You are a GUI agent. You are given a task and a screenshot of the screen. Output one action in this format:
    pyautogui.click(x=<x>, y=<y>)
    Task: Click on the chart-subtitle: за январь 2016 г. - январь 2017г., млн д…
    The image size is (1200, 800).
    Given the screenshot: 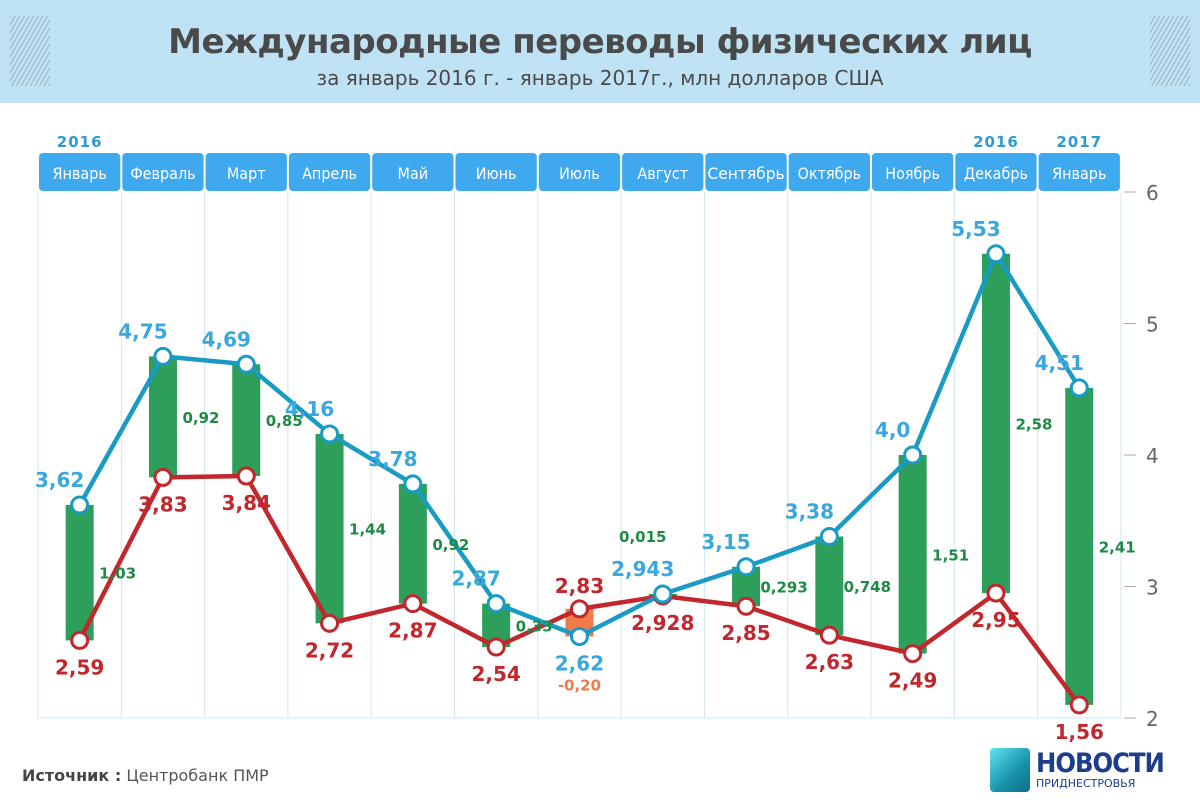 What is the action you would take?
    pyautogui.click(x=600, y=78)
    